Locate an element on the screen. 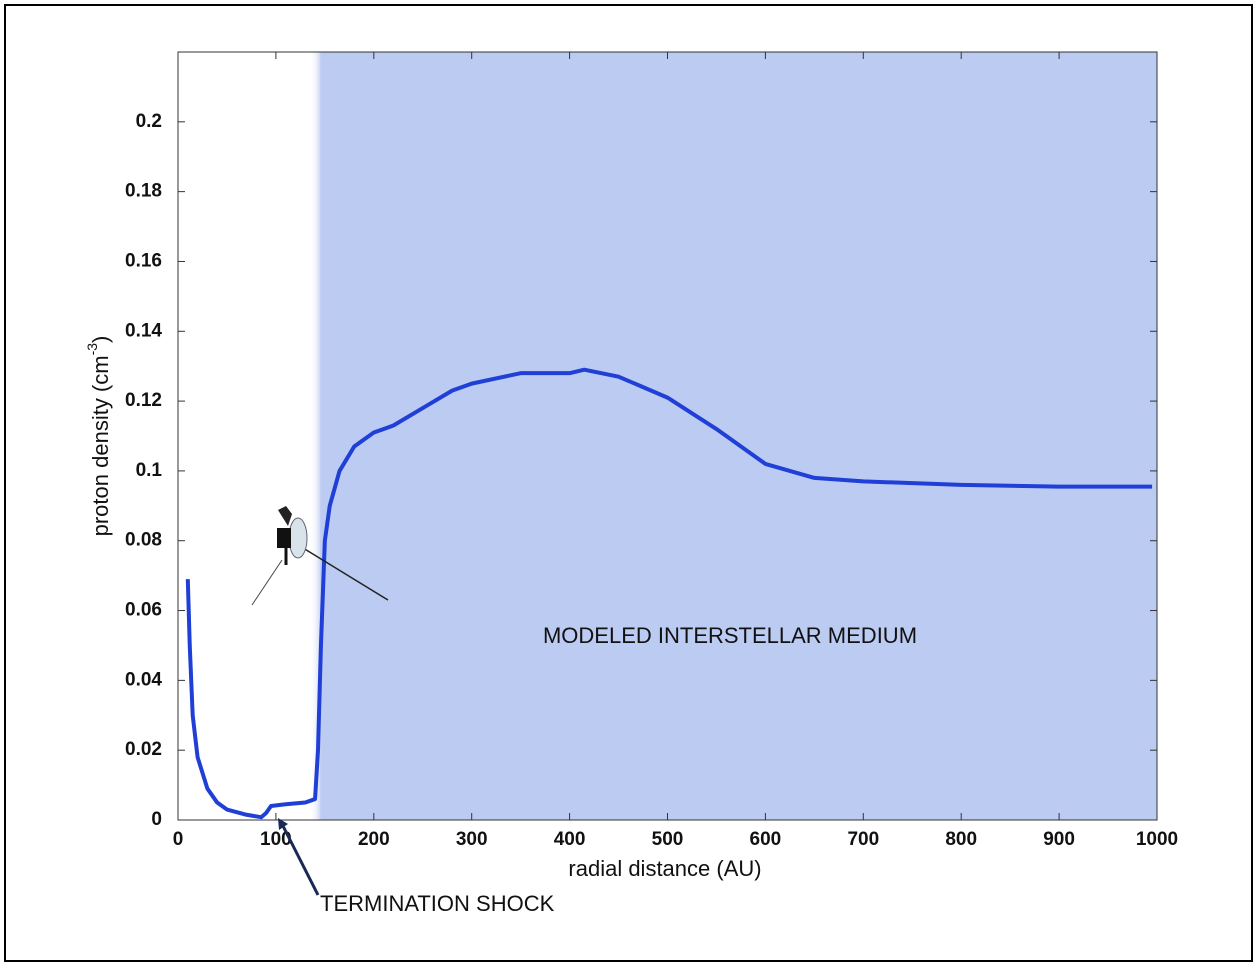 The image size is (1258, 971). x-tick-label: 0 is located at coordinates (178, 839).